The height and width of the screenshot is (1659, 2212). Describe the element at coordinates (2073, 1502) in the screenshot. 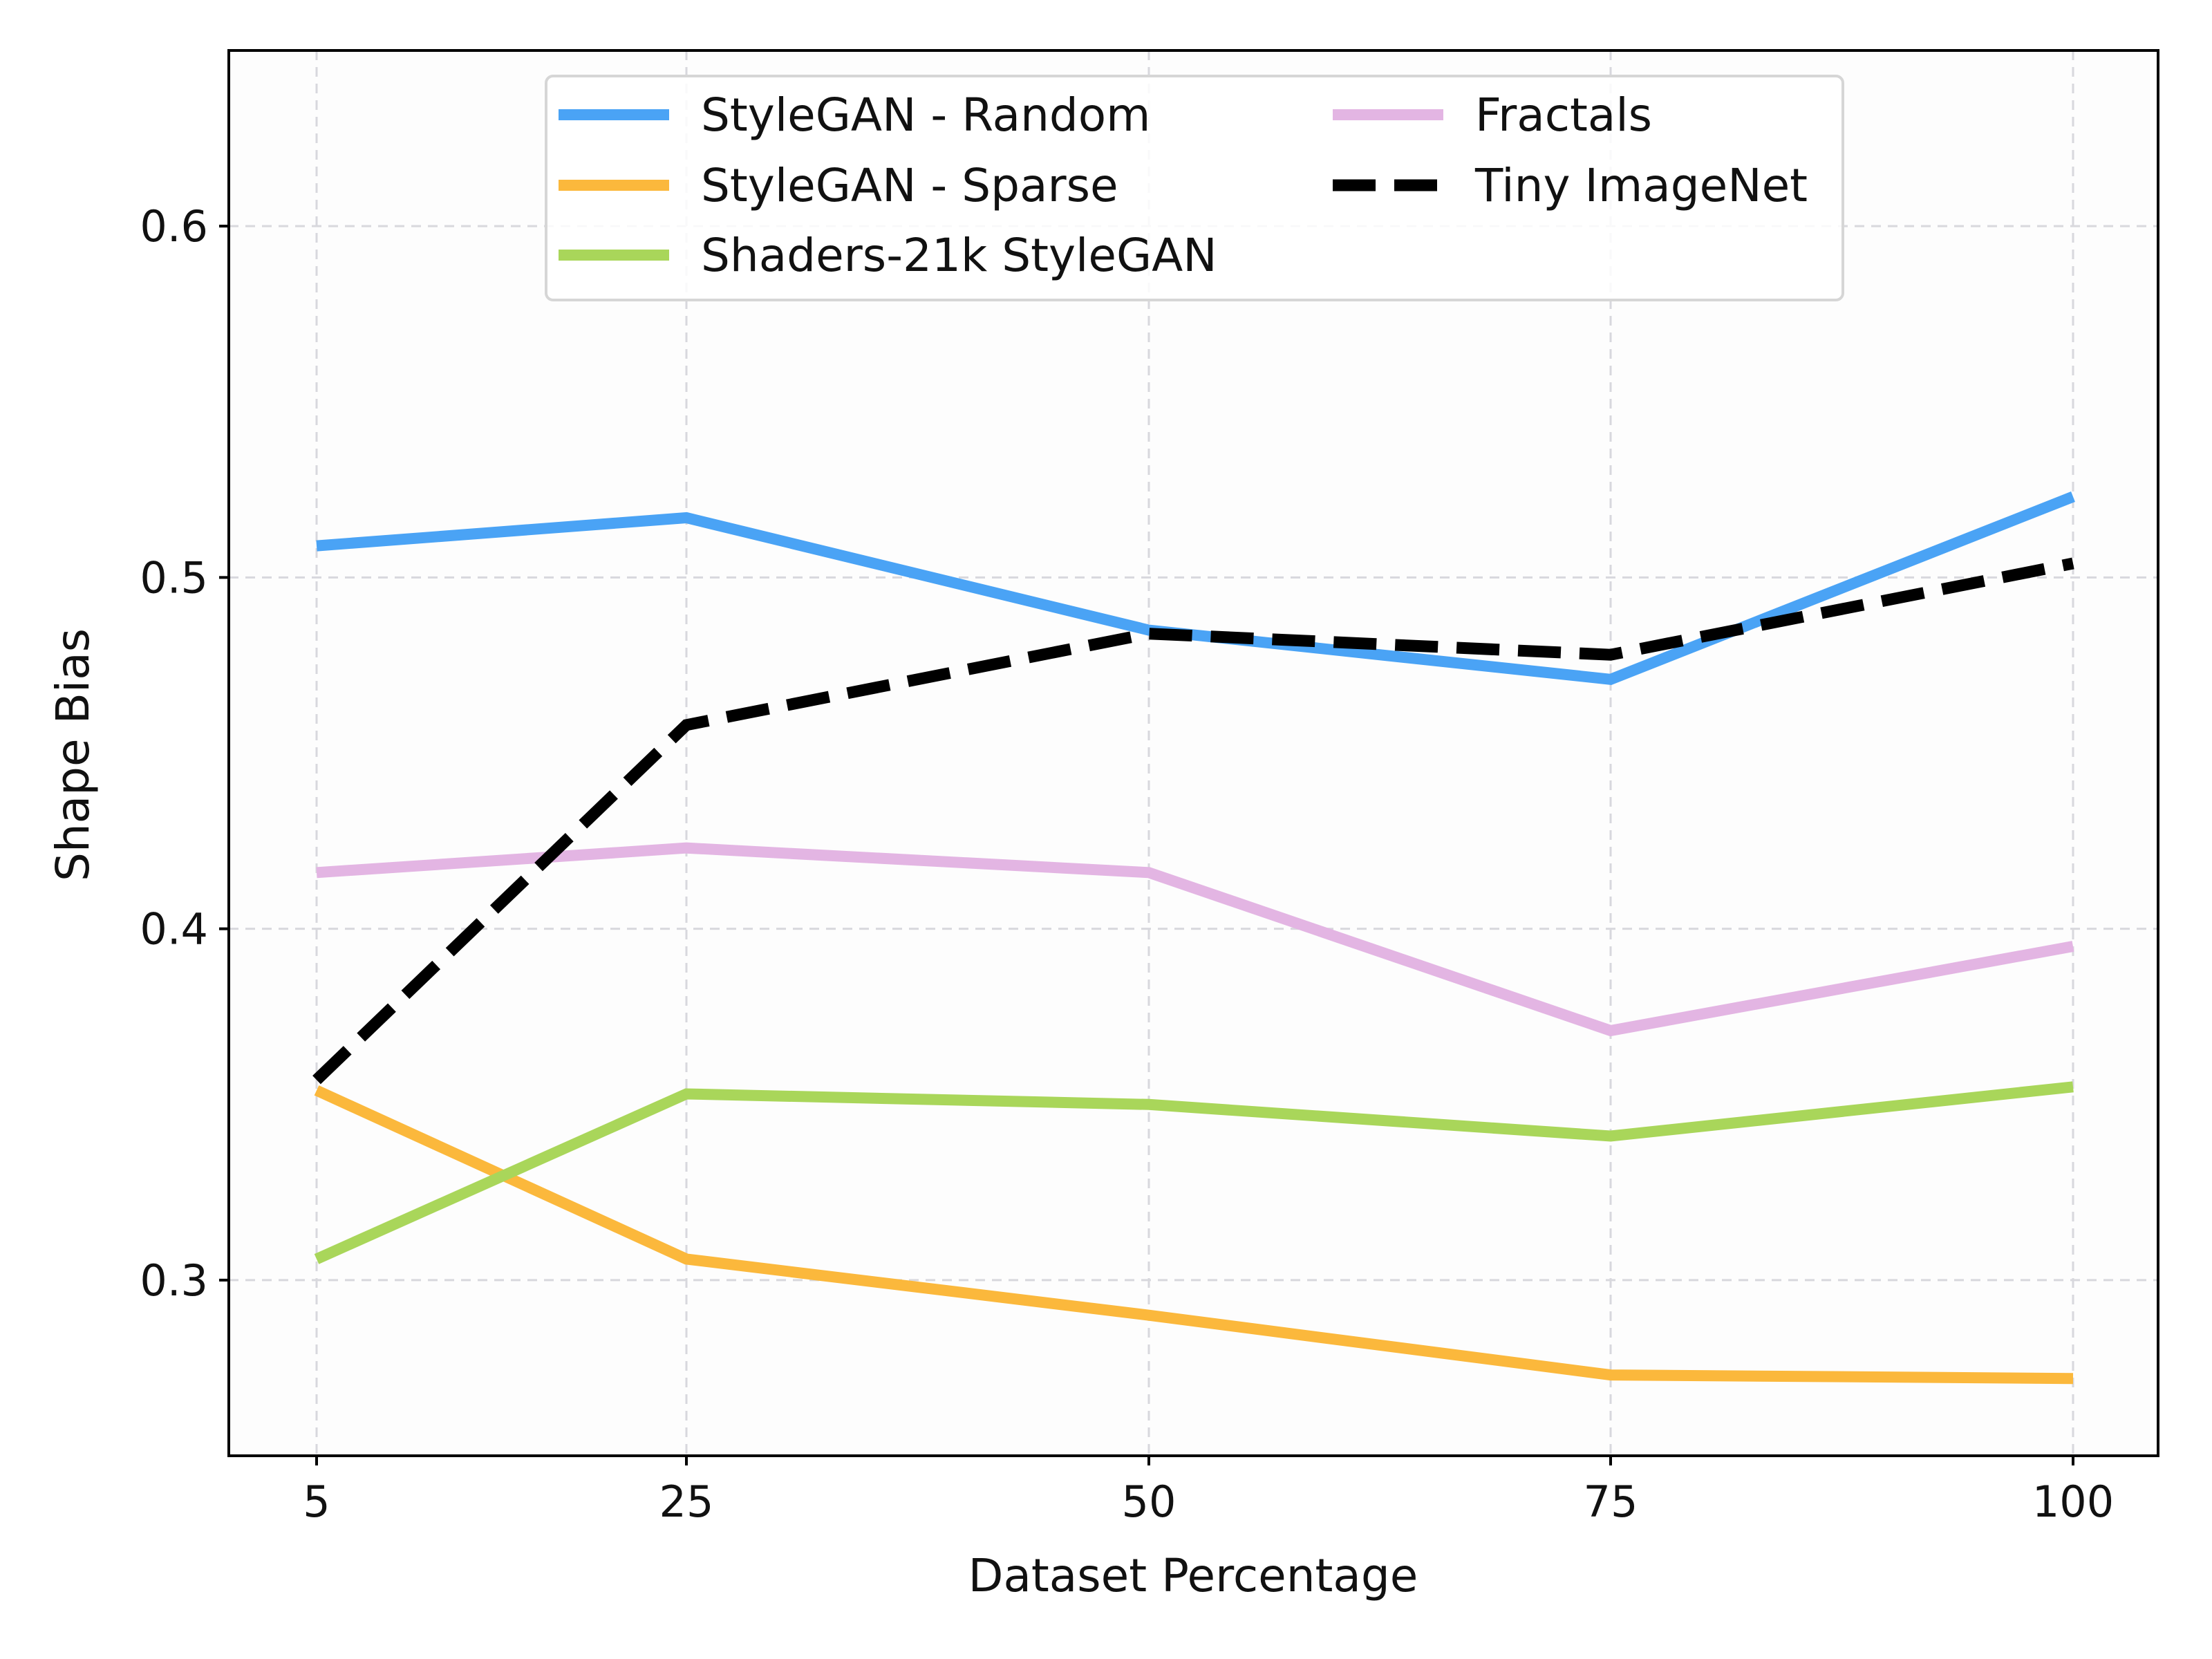

I see `x-tick-label: 100` at that location.